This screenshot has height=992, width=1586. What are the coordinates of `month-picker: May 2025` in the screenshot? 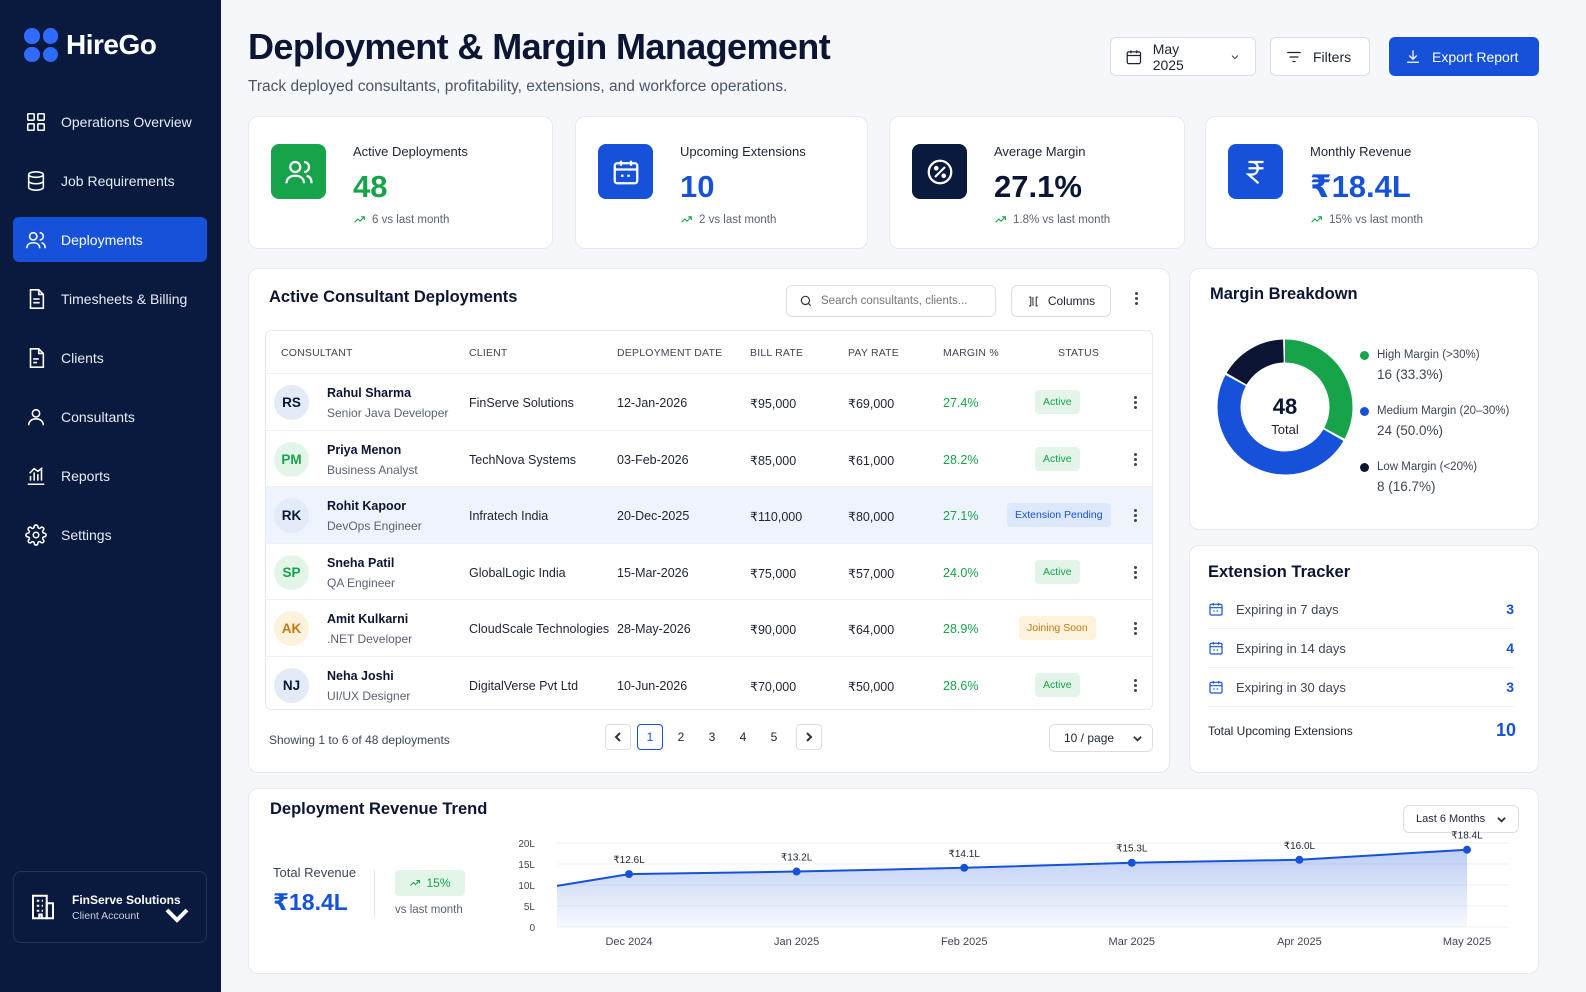 It's located at (1183, 56).